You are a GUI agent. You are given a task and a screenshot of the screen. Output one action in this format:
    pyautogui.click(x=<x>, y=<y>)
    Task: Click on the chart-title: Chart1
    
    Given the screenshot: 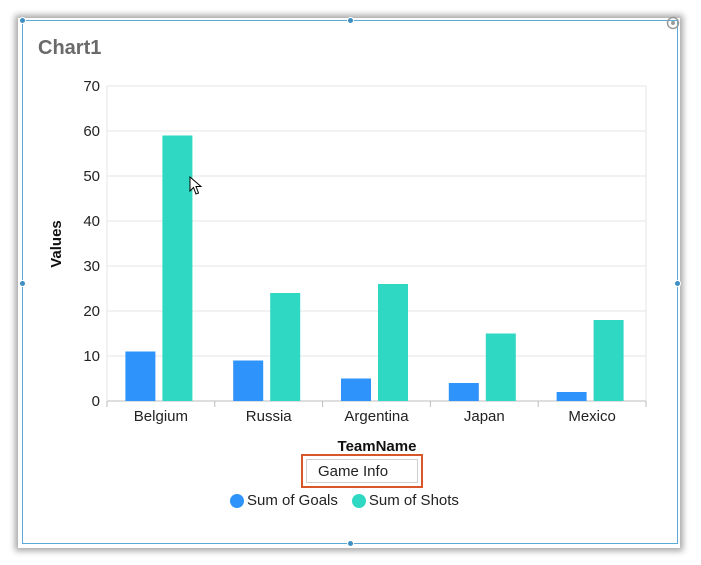 What is the action you would take?
    pyautogui.click(x=70, y=48)
    